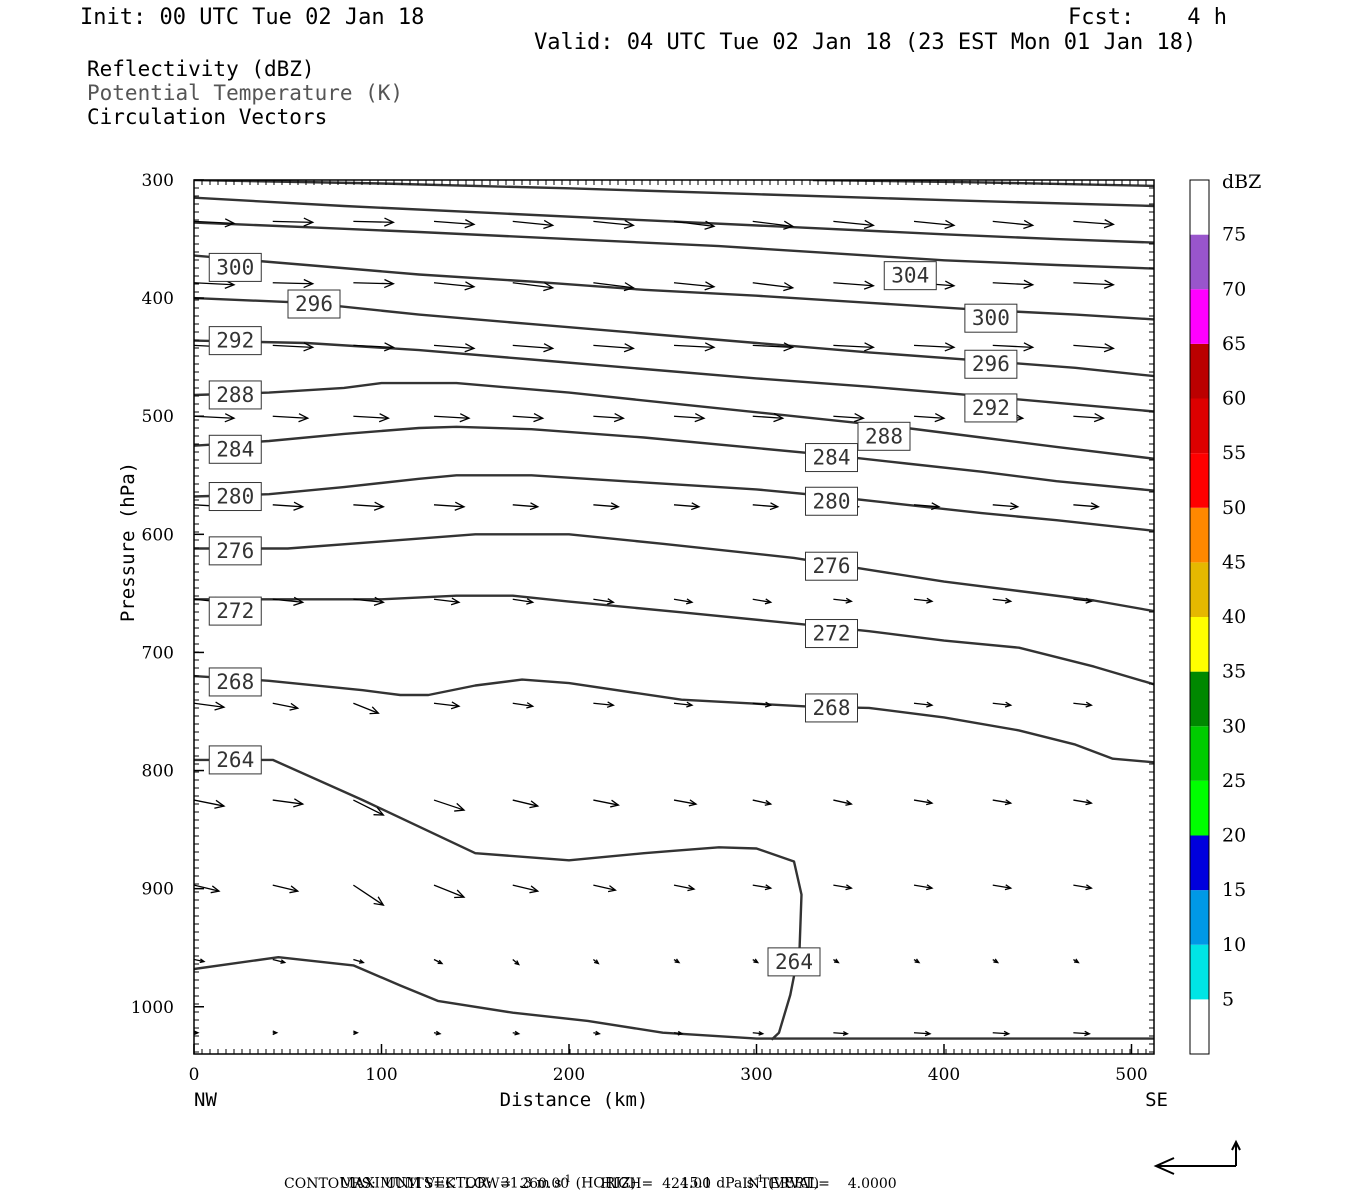 The height and width of the screenshot is (1200, 1350). I want to click on max-vector-vert-tag: (VERT), so click(794, 1183).